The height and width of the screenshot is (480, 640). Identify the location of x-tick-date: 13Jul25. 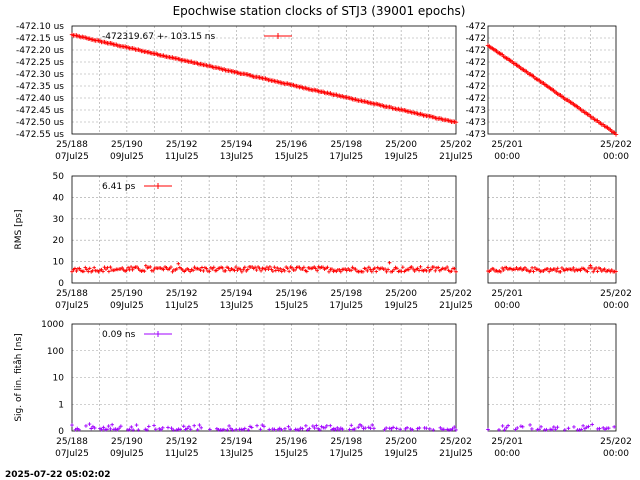
(237, 157).